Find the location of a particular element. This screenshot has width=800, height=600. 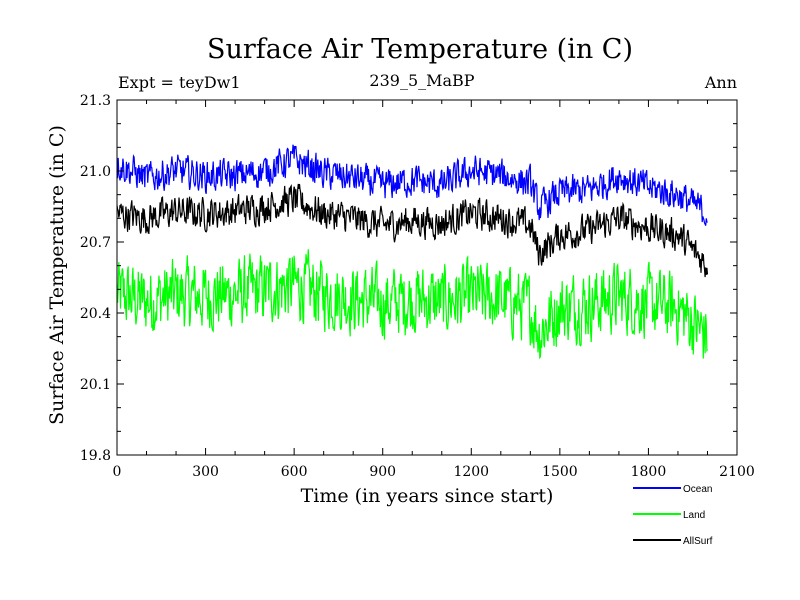

season-label: Ann is located at coordinates (720, 82).